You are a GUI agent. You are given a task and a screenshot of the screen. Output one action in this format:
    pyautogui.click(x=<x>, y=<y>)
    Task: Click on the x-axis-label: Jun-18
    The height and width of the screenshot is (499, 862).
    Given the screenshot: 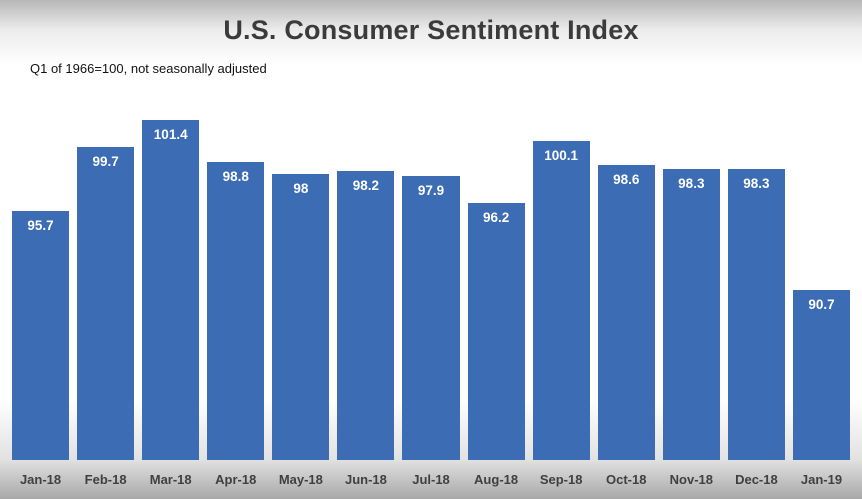 What is the action you would take?
    pyautogui.click(x=365, y=479)
    